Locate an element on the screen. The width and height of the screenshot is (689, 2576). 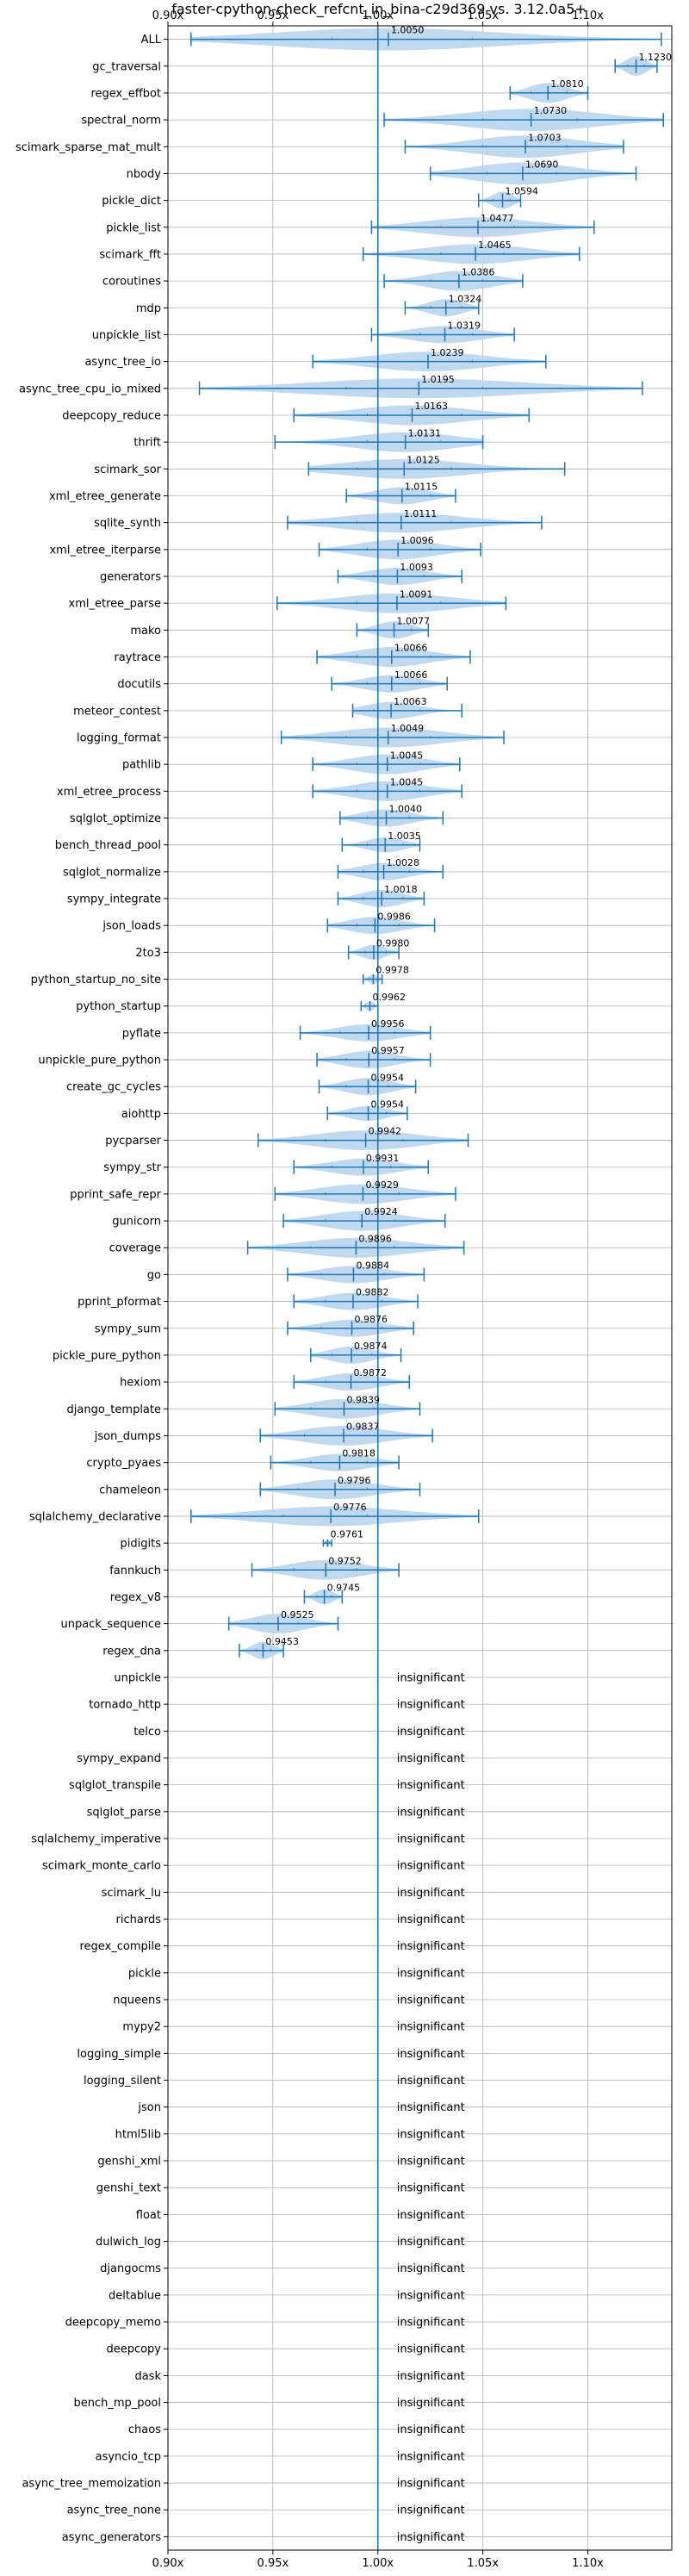
value-label: 0.9924 is located at coordinates (381, 1212).